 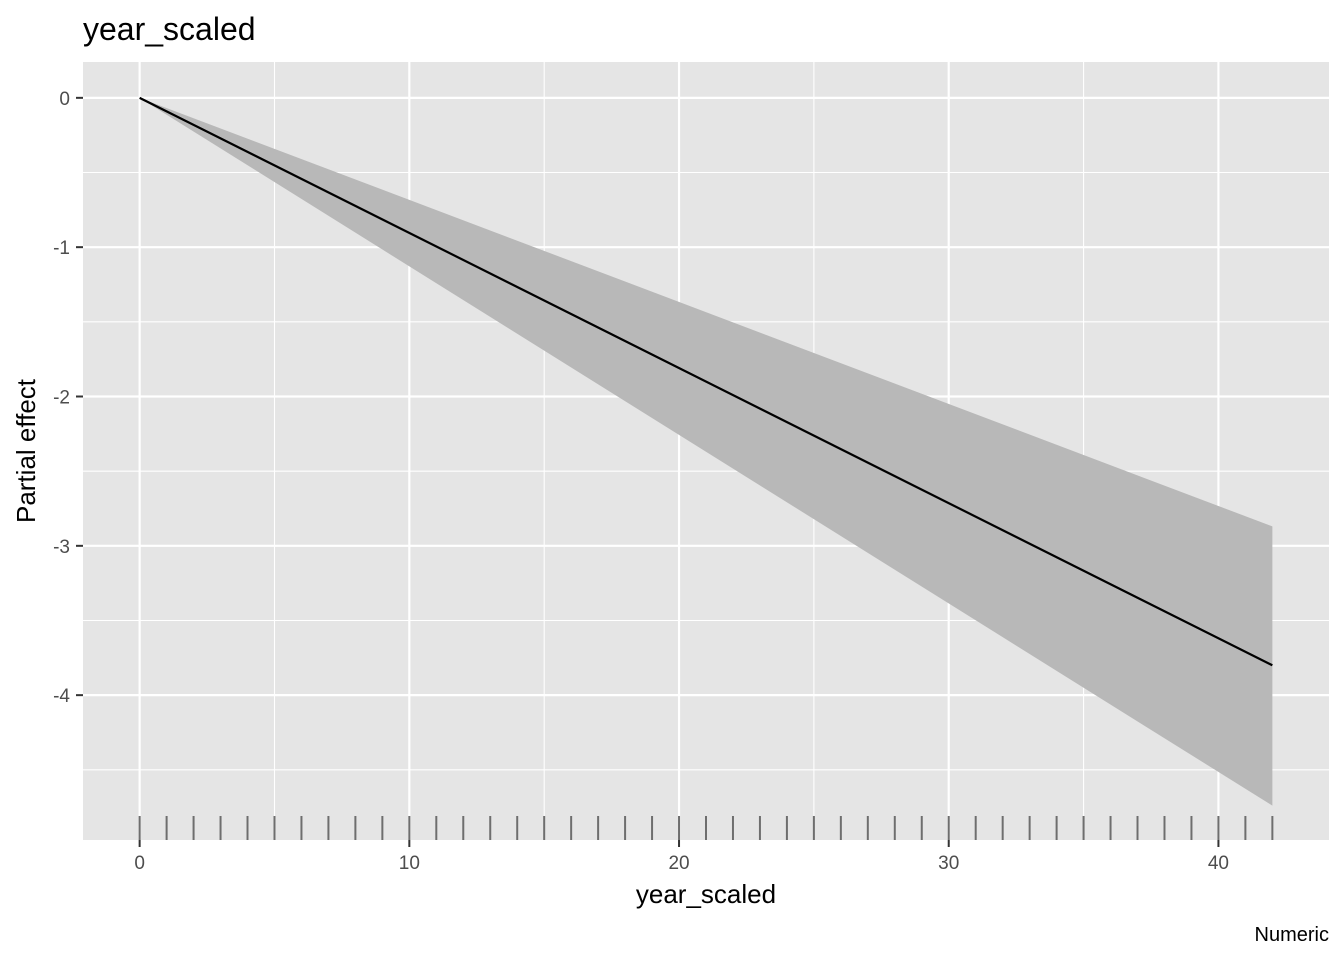 I want to click on y-axis-title: Partial effect, so click(x=26, y=450).